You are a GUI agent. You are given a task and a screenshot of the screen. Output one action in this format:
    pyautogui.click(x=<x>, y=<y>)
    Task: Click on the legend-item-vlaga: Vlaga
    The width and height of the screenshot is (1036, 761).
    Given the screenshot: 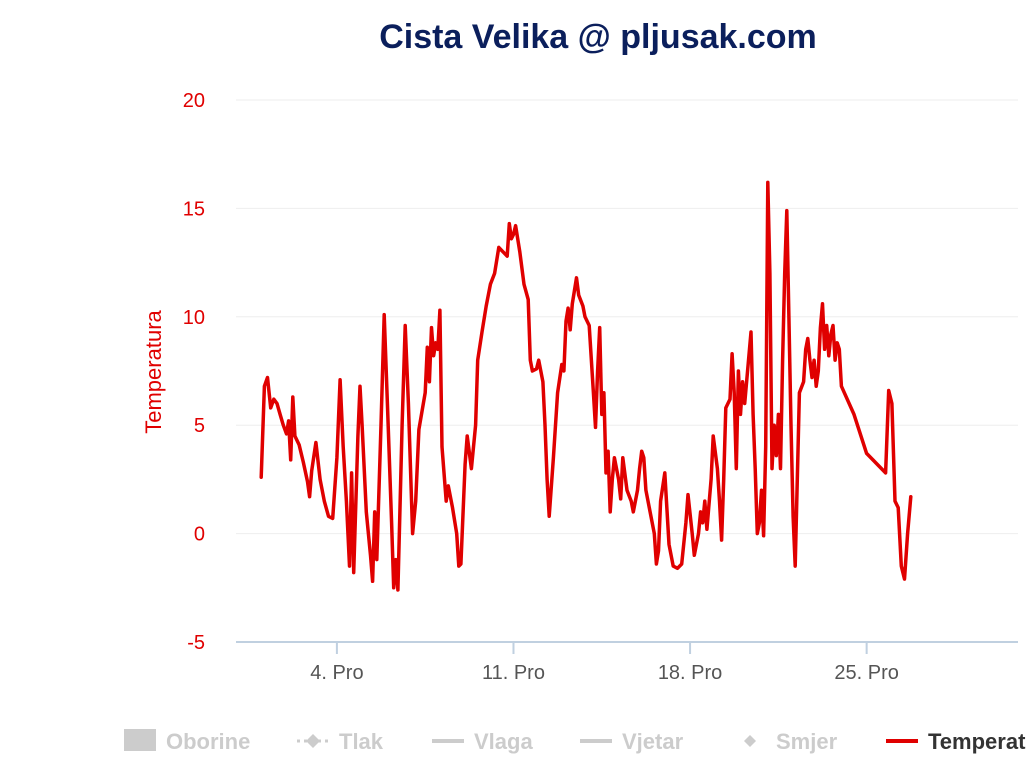 What is the action you would take?
    pyautogui.click(x=482, y=741)
    